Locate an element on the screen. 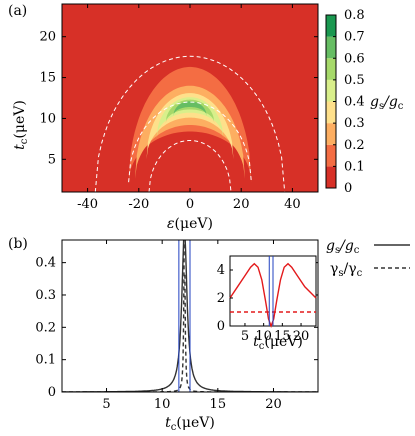  colorbar-tick-label: 0.5 is located at coordinates (354, 80).